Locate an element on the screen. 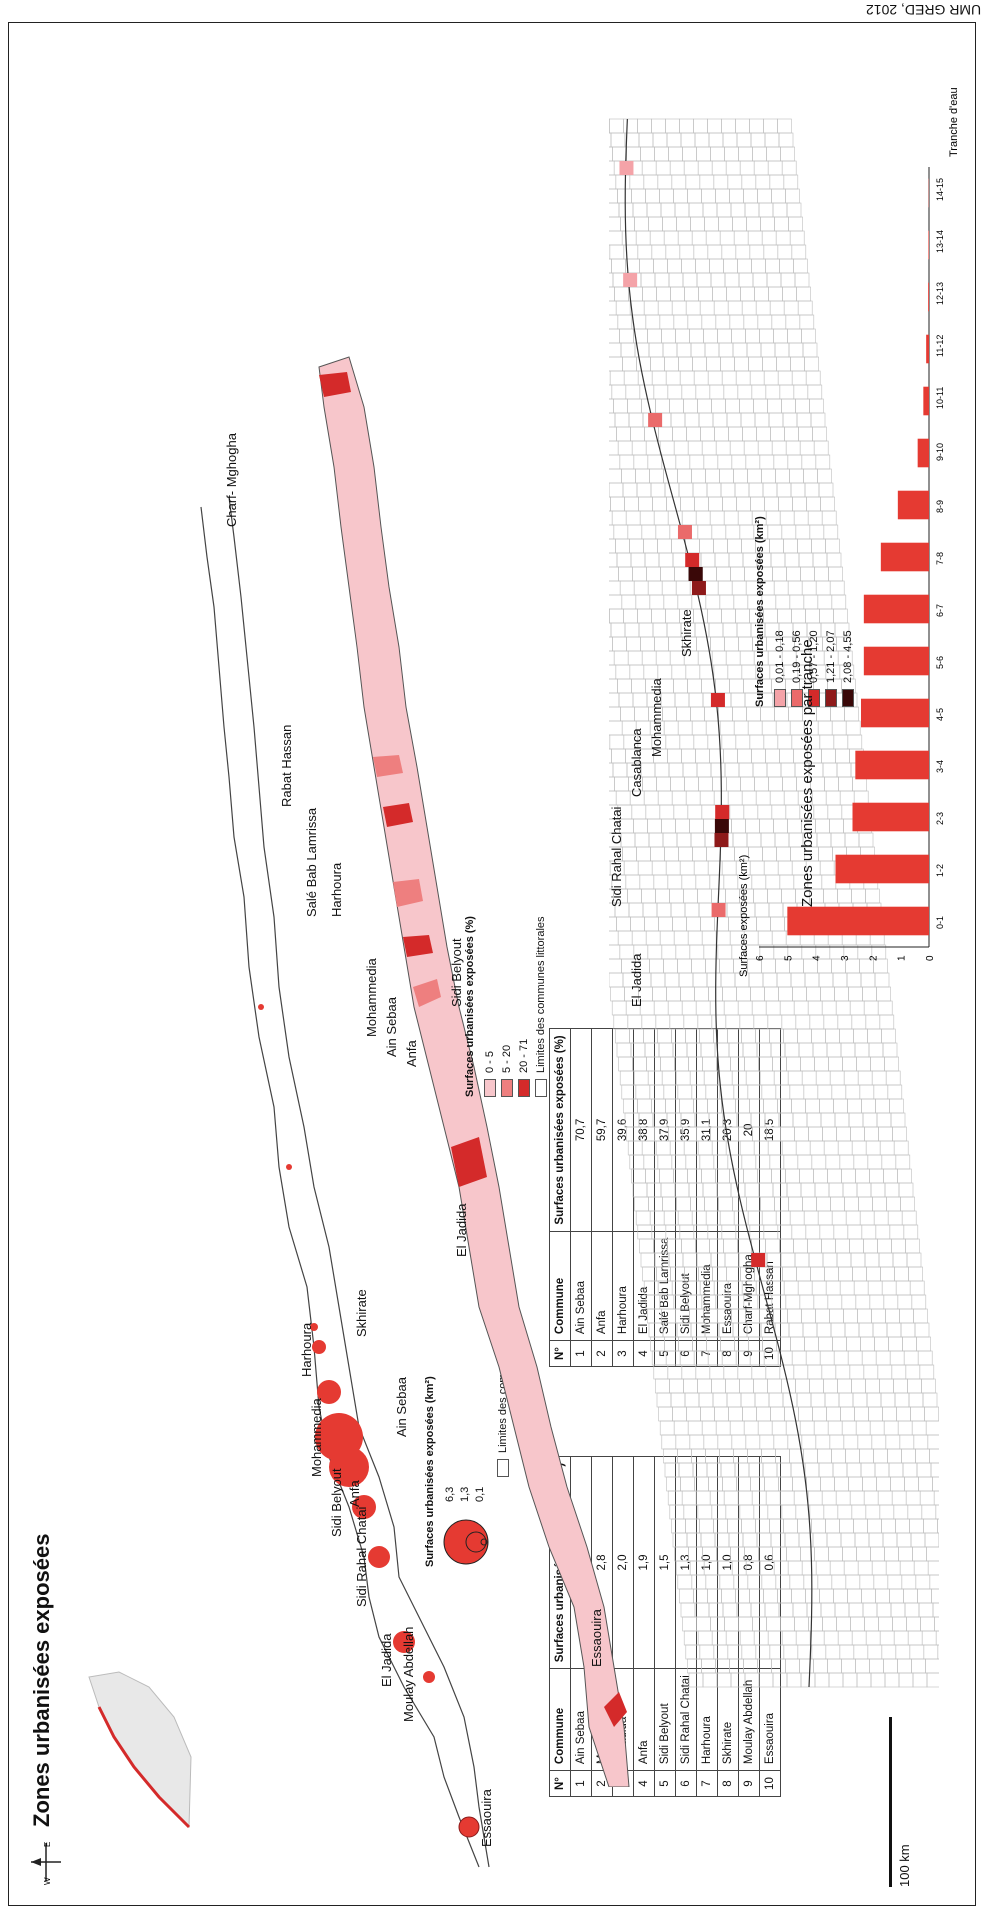 This screenshot has width=985, height=1919. chart-xtick-label: 3-4 is located at coordinates (940, 766).